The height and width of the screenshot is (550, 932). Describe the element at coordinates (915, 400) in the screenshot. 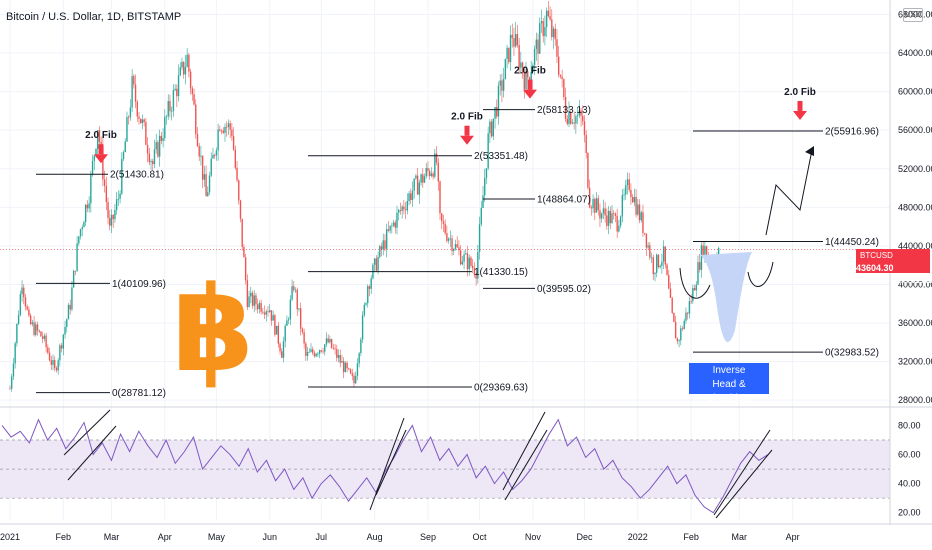

I see `y-tick-label: 28000.00` at that location.